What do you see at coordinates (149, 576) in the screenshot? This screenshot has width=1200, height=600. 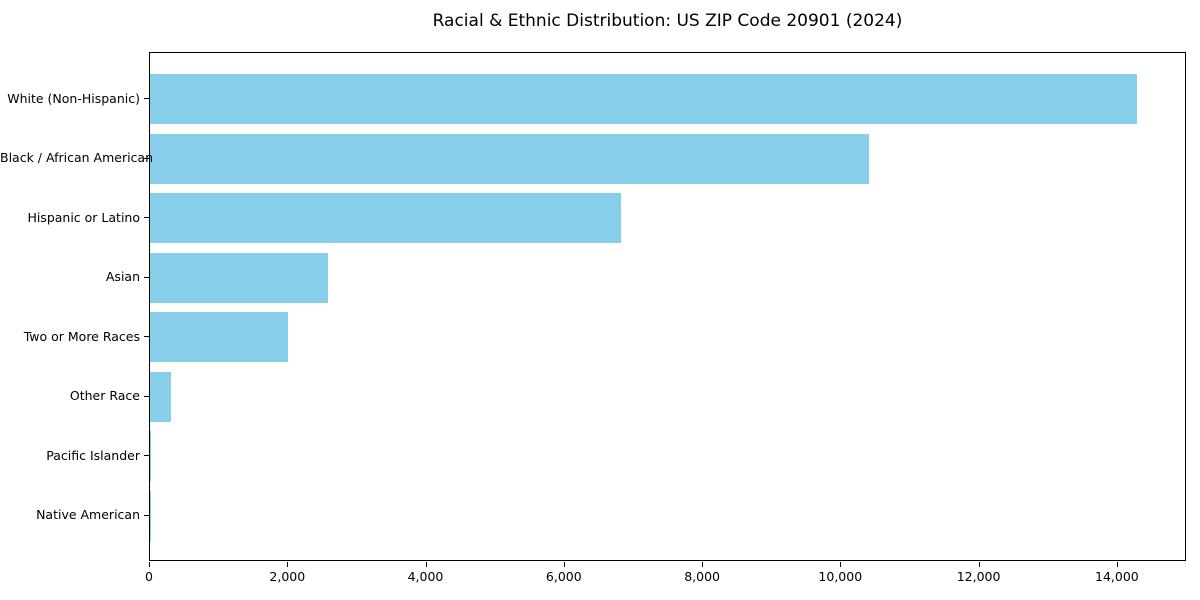 I see `x-tick-label: 0` at bounding box center [149, 576].